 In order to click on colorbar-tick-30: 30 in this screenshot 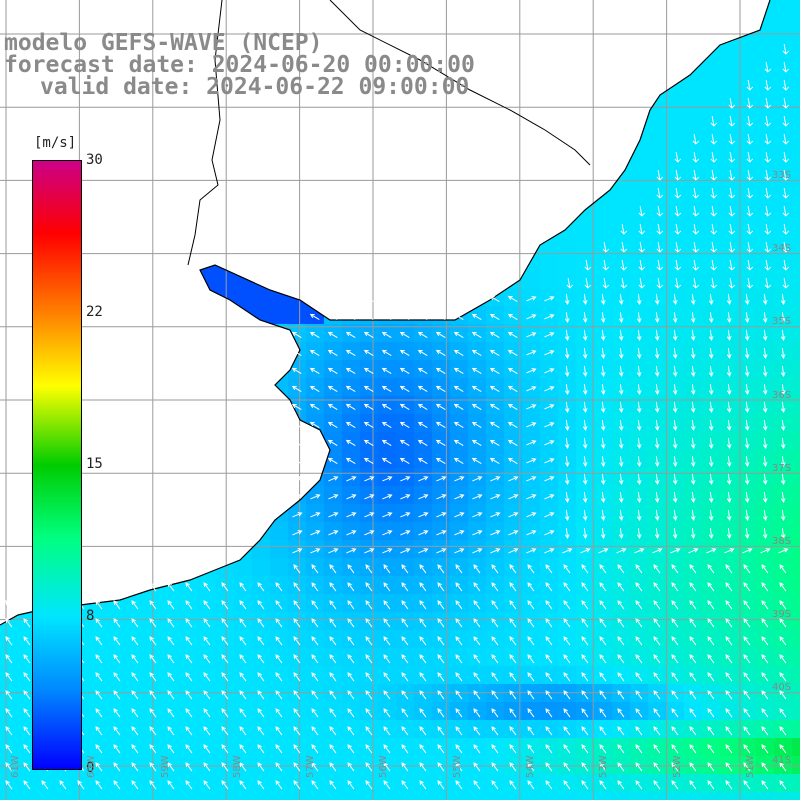, I will do `click(94, 160)`.